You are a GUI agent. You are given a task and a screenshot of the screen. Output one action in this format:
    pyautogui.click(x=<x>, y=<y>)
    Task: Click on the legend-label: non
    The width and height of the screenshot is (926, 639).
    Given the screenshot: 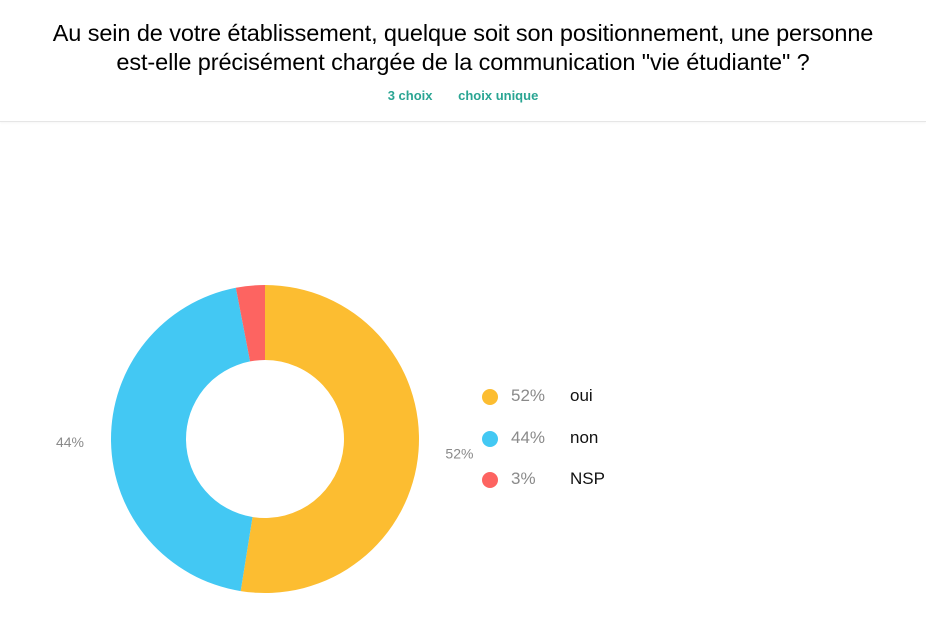 What is the action you would take?
    pyautogui.click(x=584, y=437)
    